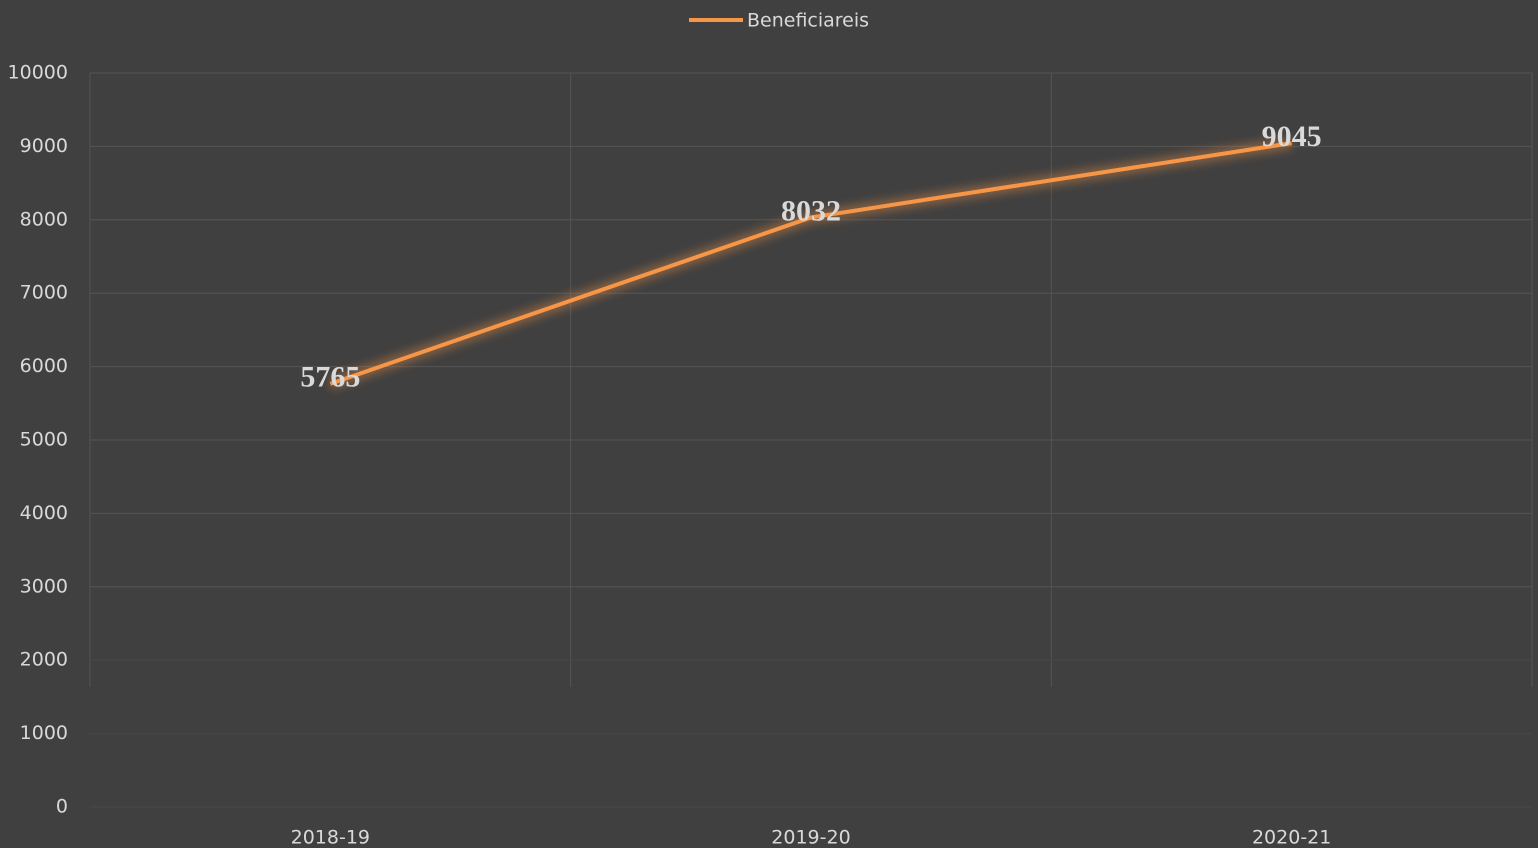  I want to click on data-label: 8032, so click(811, 210).